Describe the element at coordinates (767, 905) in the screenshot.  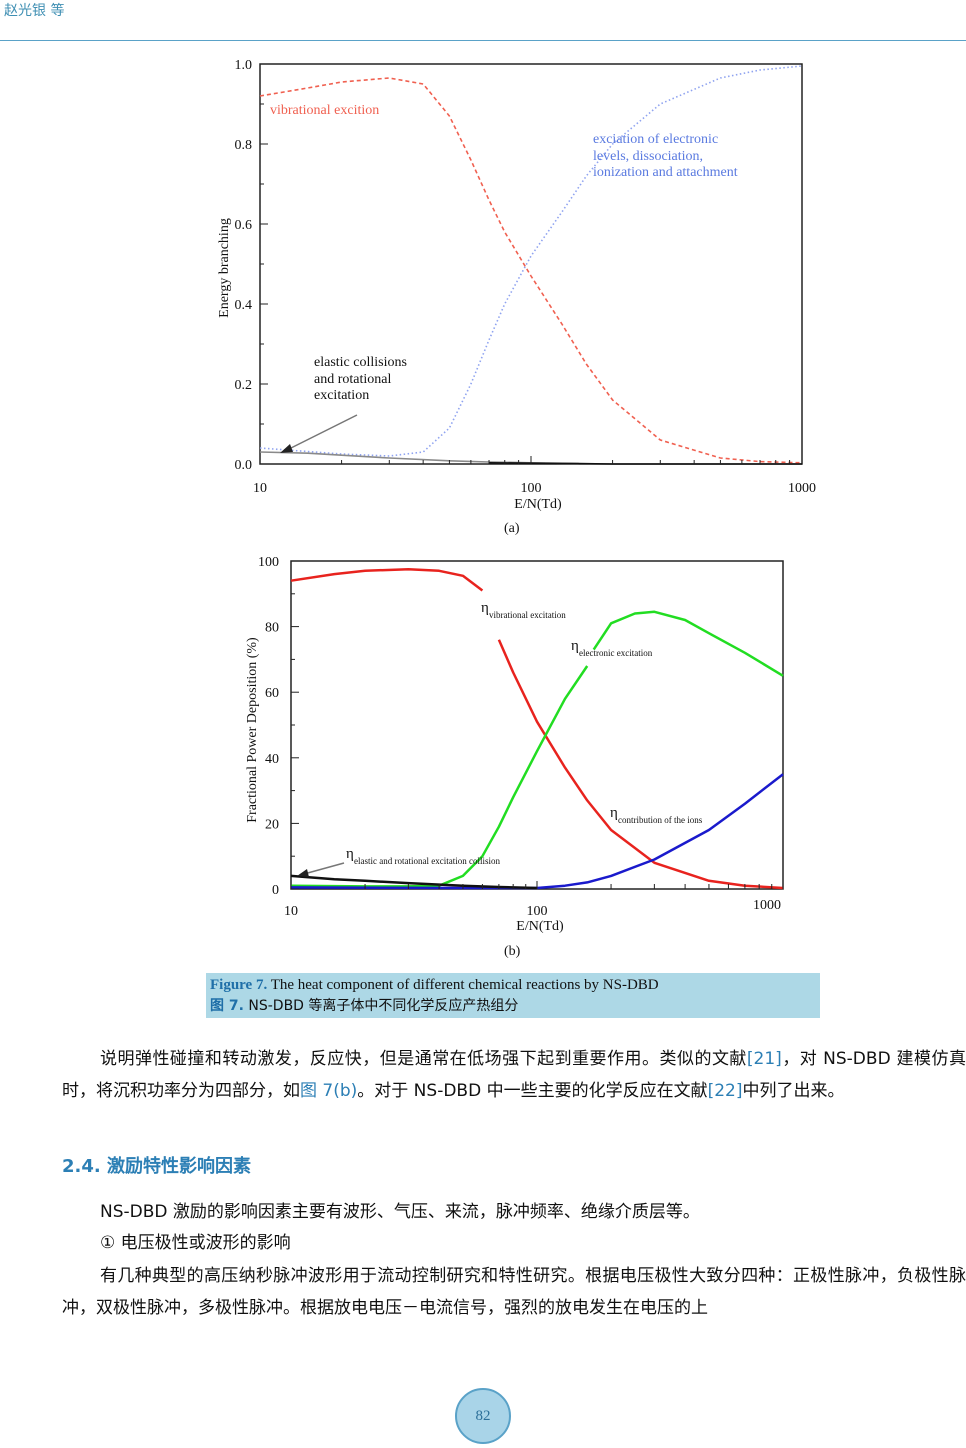
I see `chart-b-x-tick-label: 1000` at that location.